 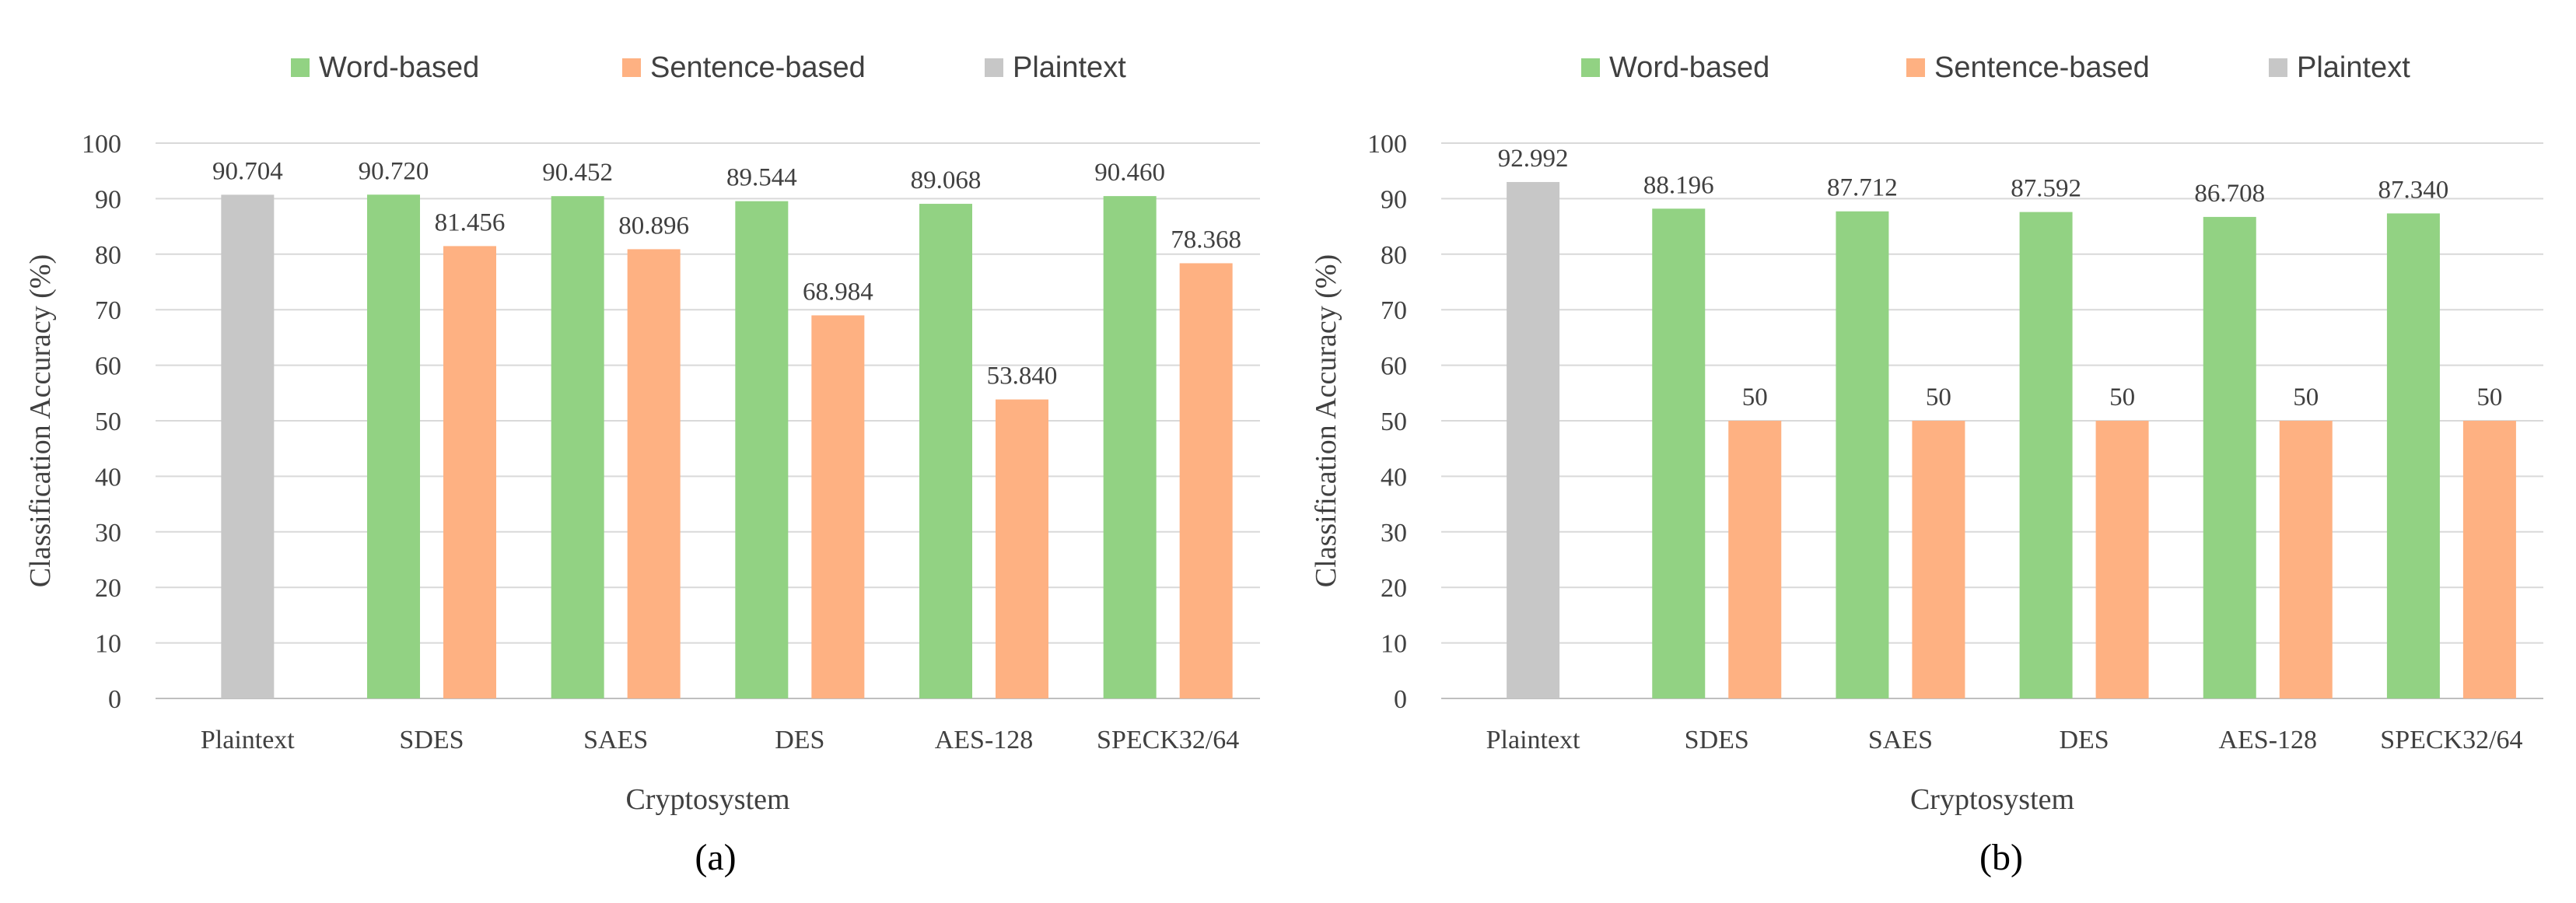 I want to click on data-label: 92.992, so click(x=1534, y=159).